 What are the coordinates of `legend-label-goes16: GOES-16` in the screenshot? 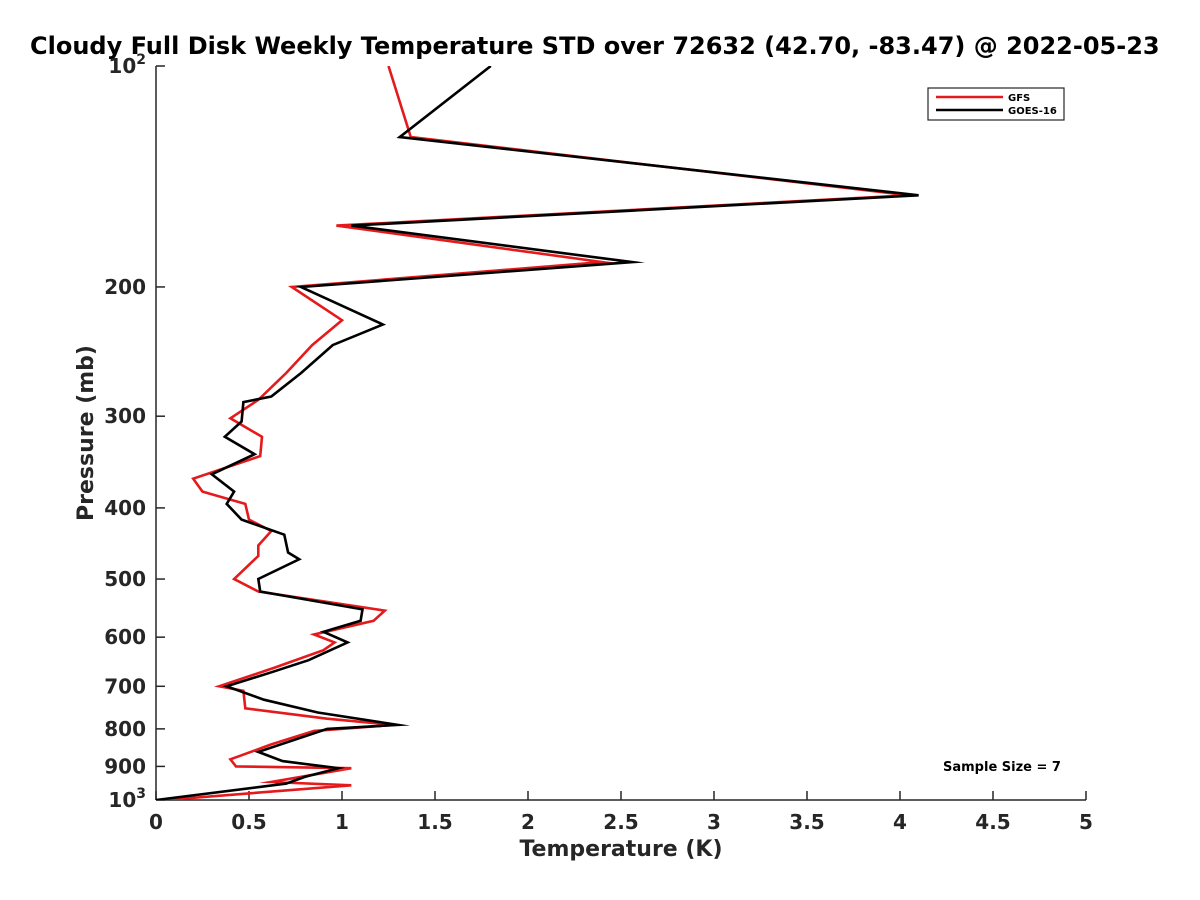 It's located at (1032, 111).